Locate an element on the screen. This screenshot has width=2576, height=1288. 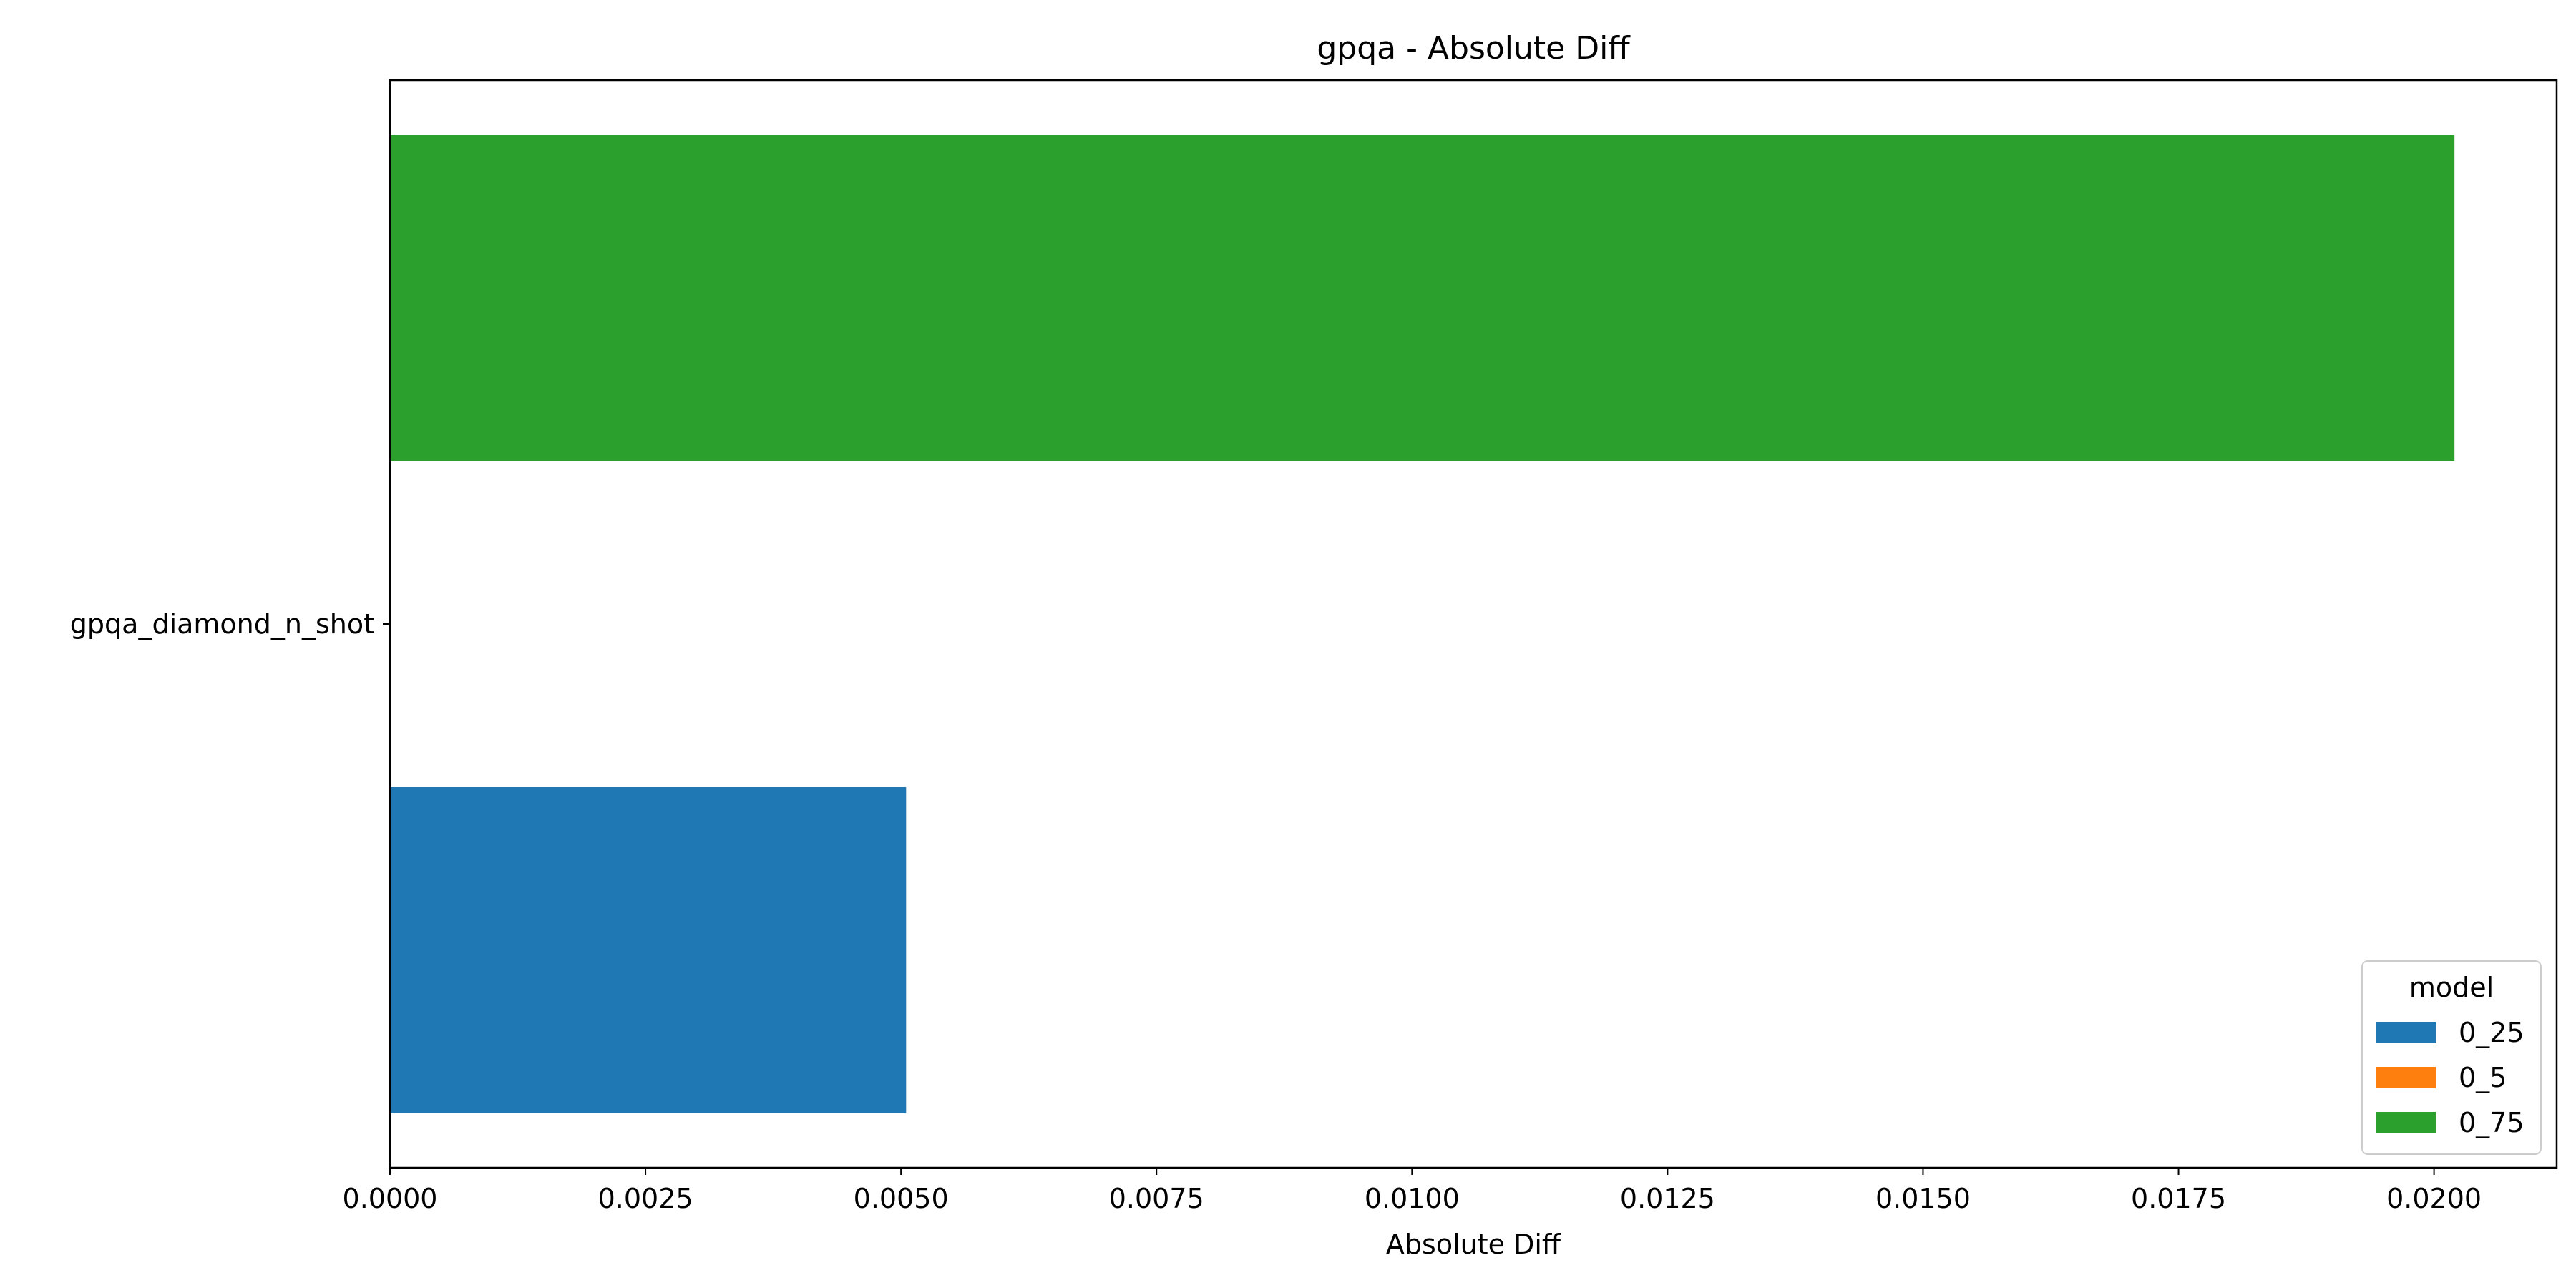
x-tick-label: 0.0050 is located at coordinates (901, 1198).